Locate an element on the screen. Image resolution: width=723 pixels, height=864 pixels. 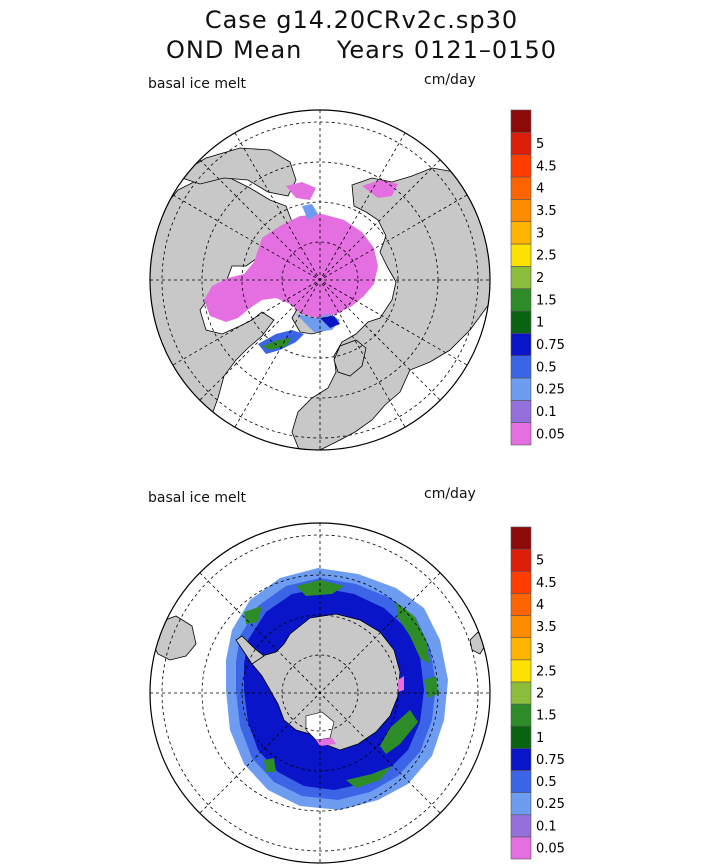
figure-title-line2: OND Mean Years 0121–0150 is located at coordinates (361, 50).